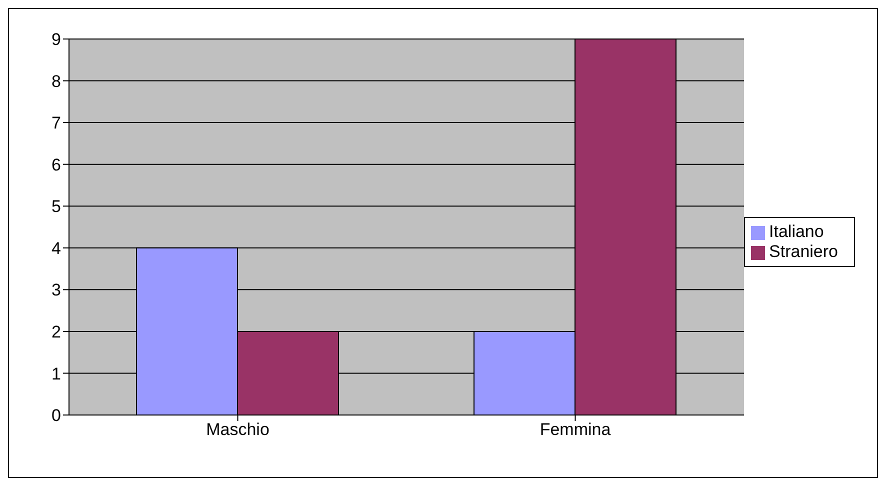 The width and height of the screenshot is (884, 484). I want to click on legend-label: Italiano, so click(796, 231).